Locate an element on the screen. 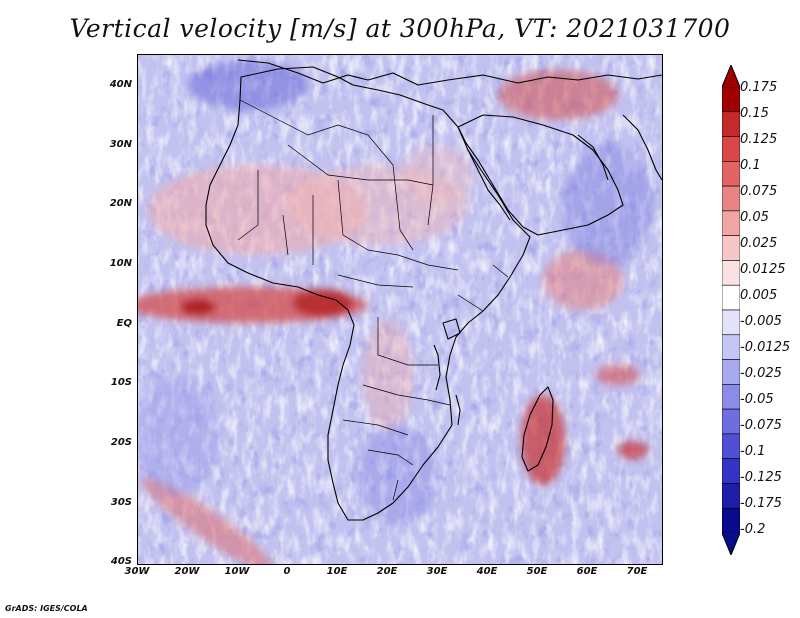  arabia-coastline is located at coordinates (540, 175).